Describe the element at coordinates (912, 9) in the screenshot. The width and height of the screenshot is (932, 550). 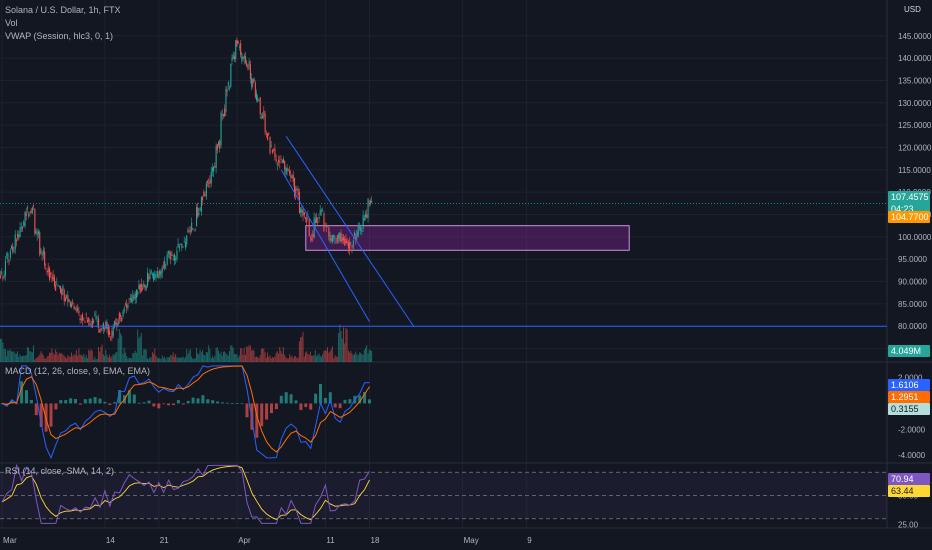
I see `currency-label: USD` at that location.